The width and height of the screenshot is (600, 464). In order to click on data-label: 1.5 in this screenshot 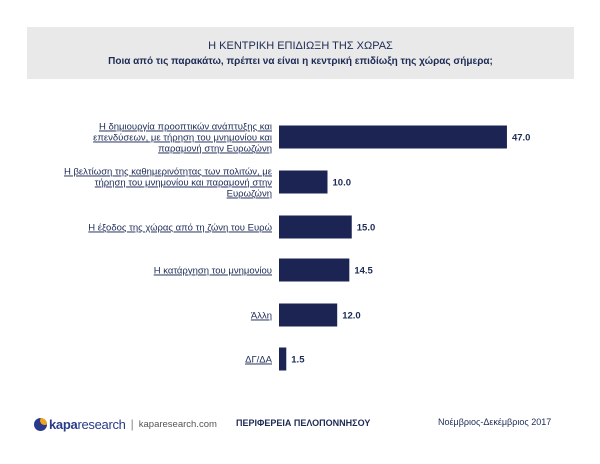, I will do `click(298, 360)`.